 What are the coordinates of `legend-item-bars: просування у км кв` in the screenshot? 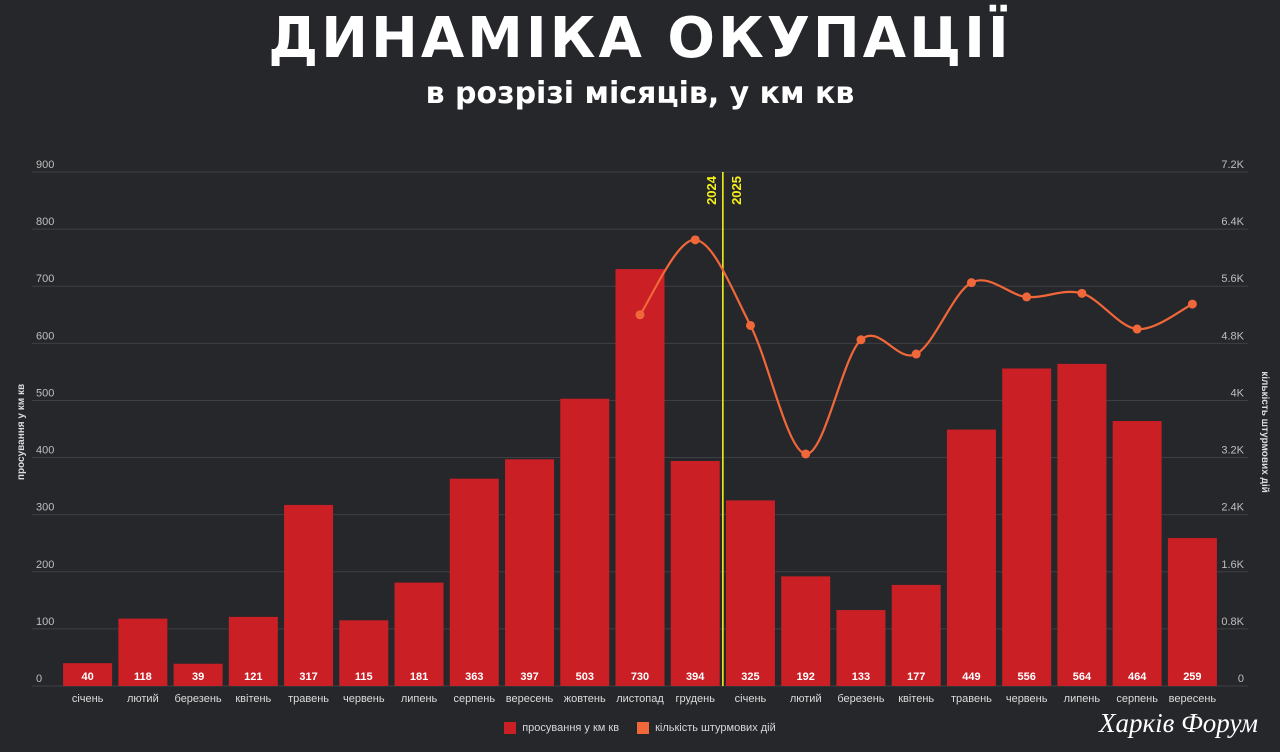 It's located at (561, 728).